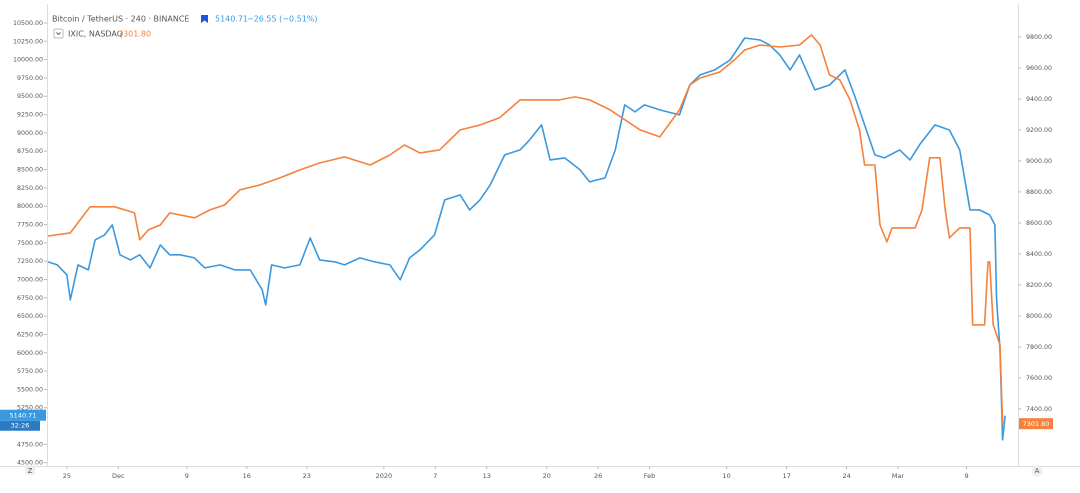 The width and height of the screenshot is (1080, 493). I want to click on collapse-toggle, so click(58, 33).